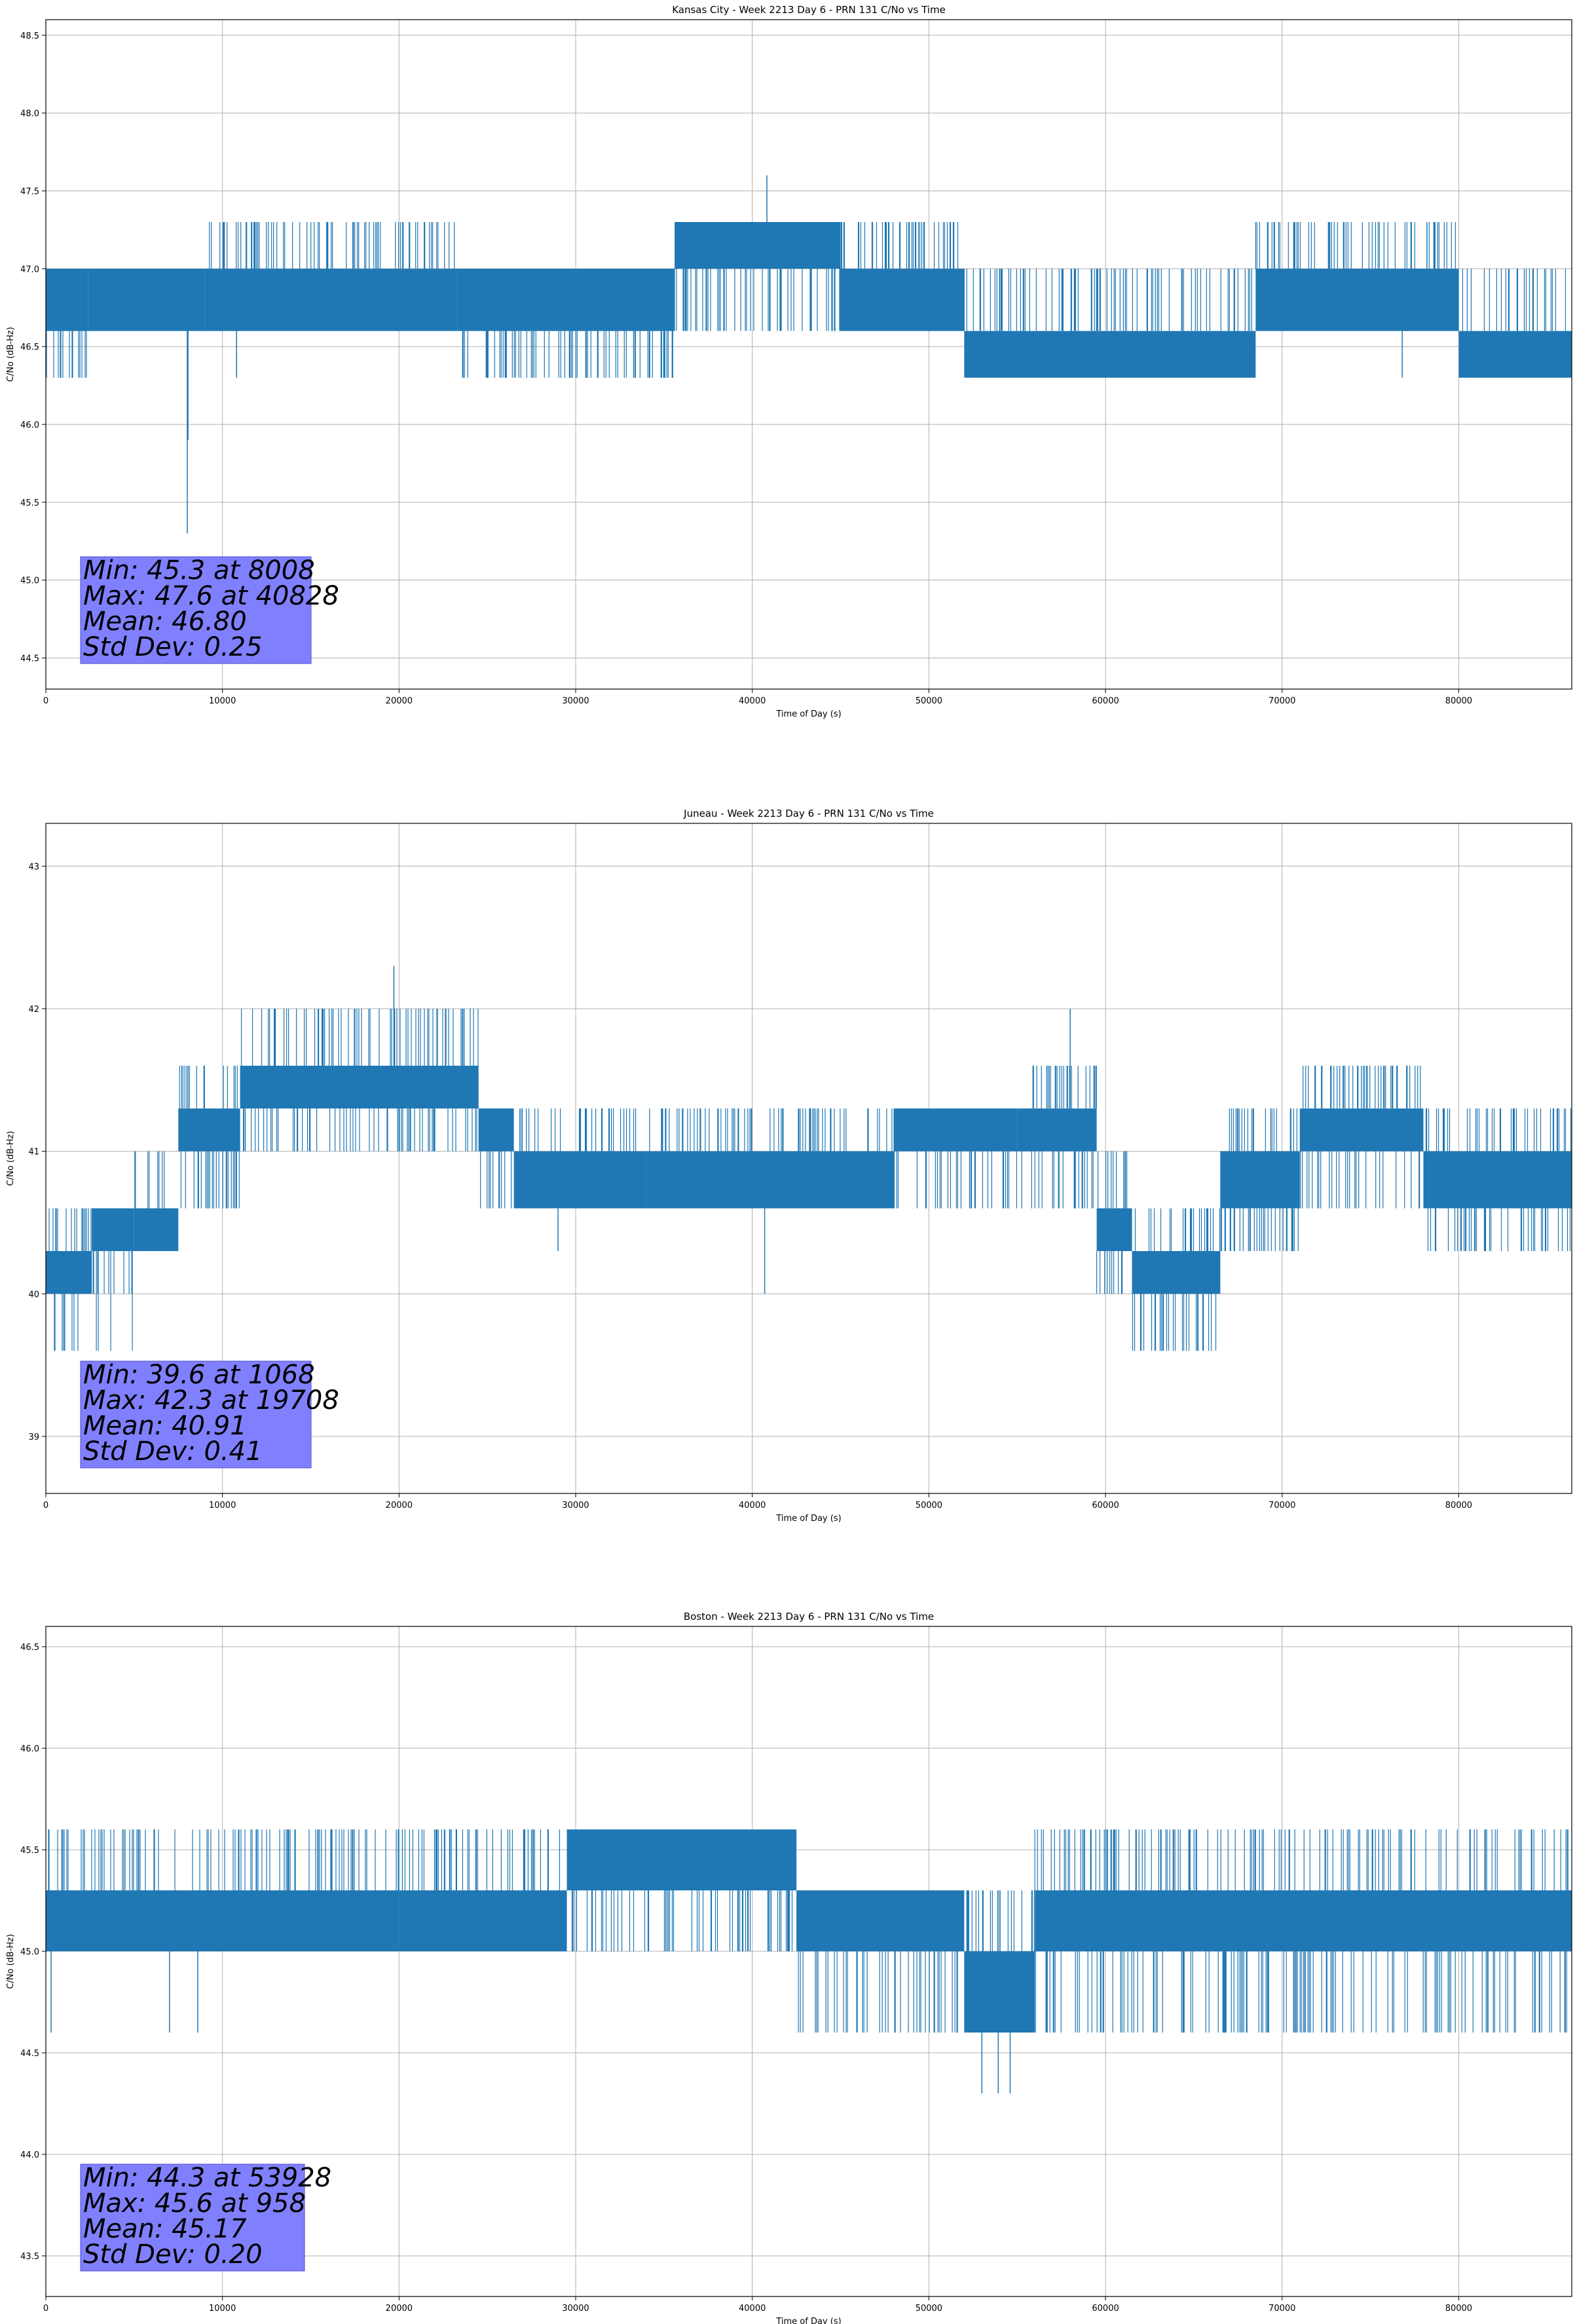 The image size is (1577, 2324). What do you see at coordinates (173, 647) in the screenshot?
I see `stats-std: Std Dev: 0.25` at bounding box center [173, 647].